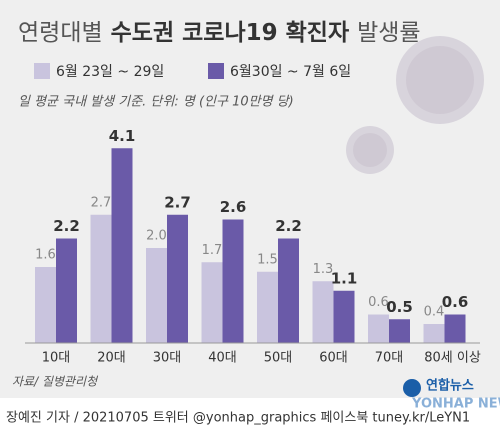  What do you see at coordinates (110, 72) in the screenshot?
I see `legend-label: 6월 23일 ~ 29일` at bounding box center [110, 72].